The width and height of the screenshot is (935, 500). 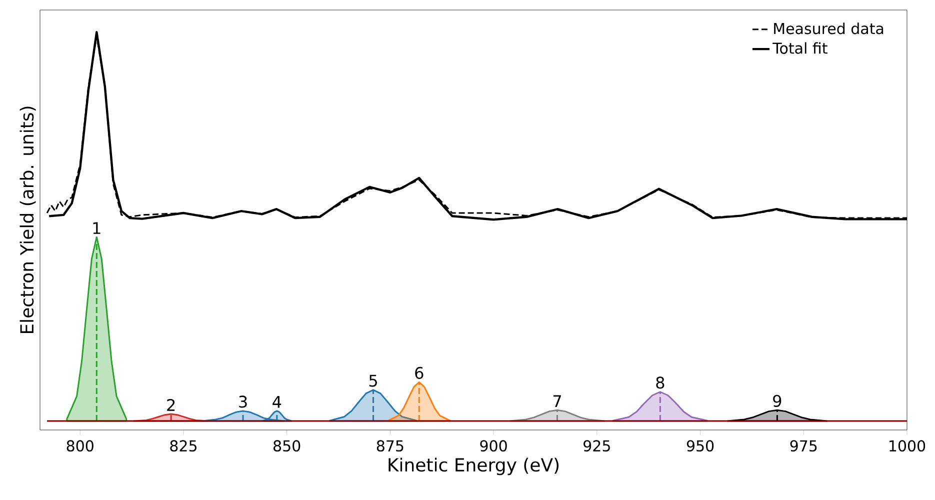 What do you see at coordinates (597, 446) in the screenshot?
I see `x-tick-label: 925` at bounding box center [597, 446].